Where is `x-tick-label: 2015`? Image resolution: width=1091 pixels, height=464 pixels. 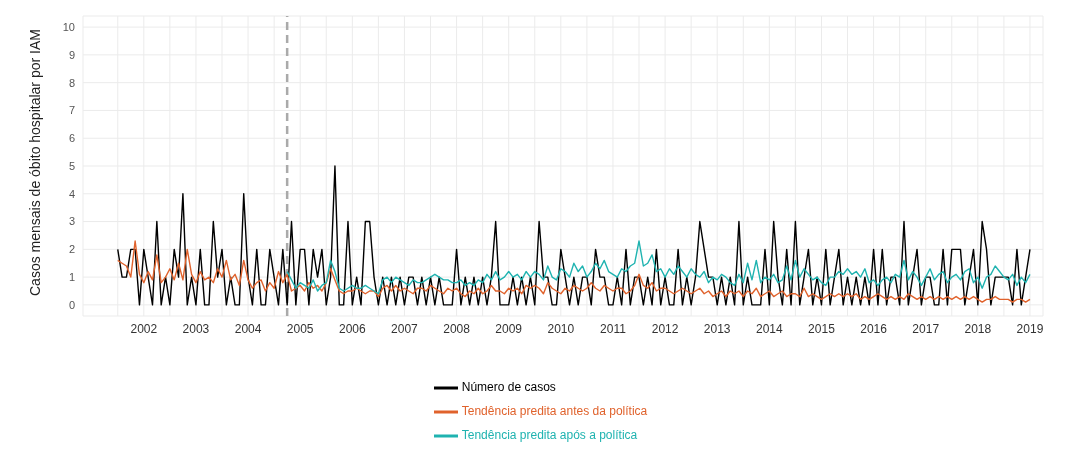
x-tick-label: 2015 is located at coordinates (822, 328).